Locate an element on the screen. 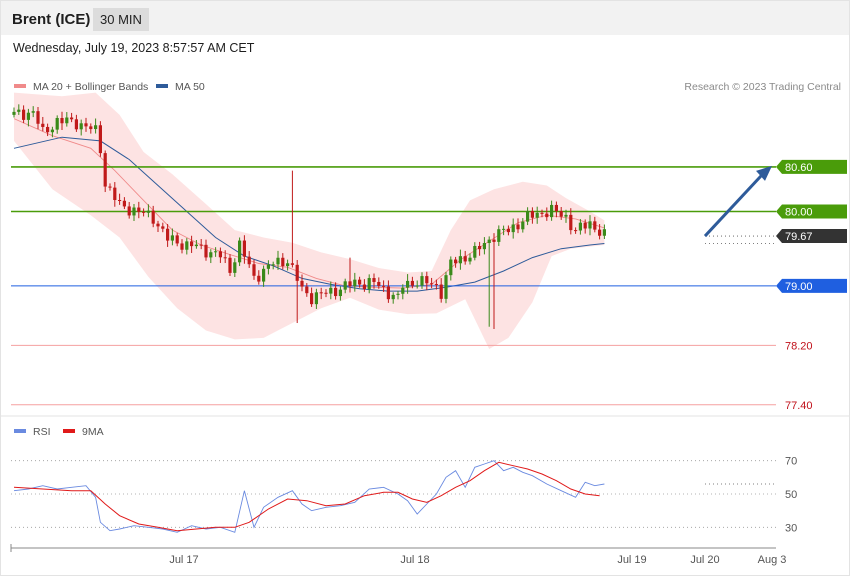 The image size is (850, 576). rsi-line is located at coordinates (309, 496).